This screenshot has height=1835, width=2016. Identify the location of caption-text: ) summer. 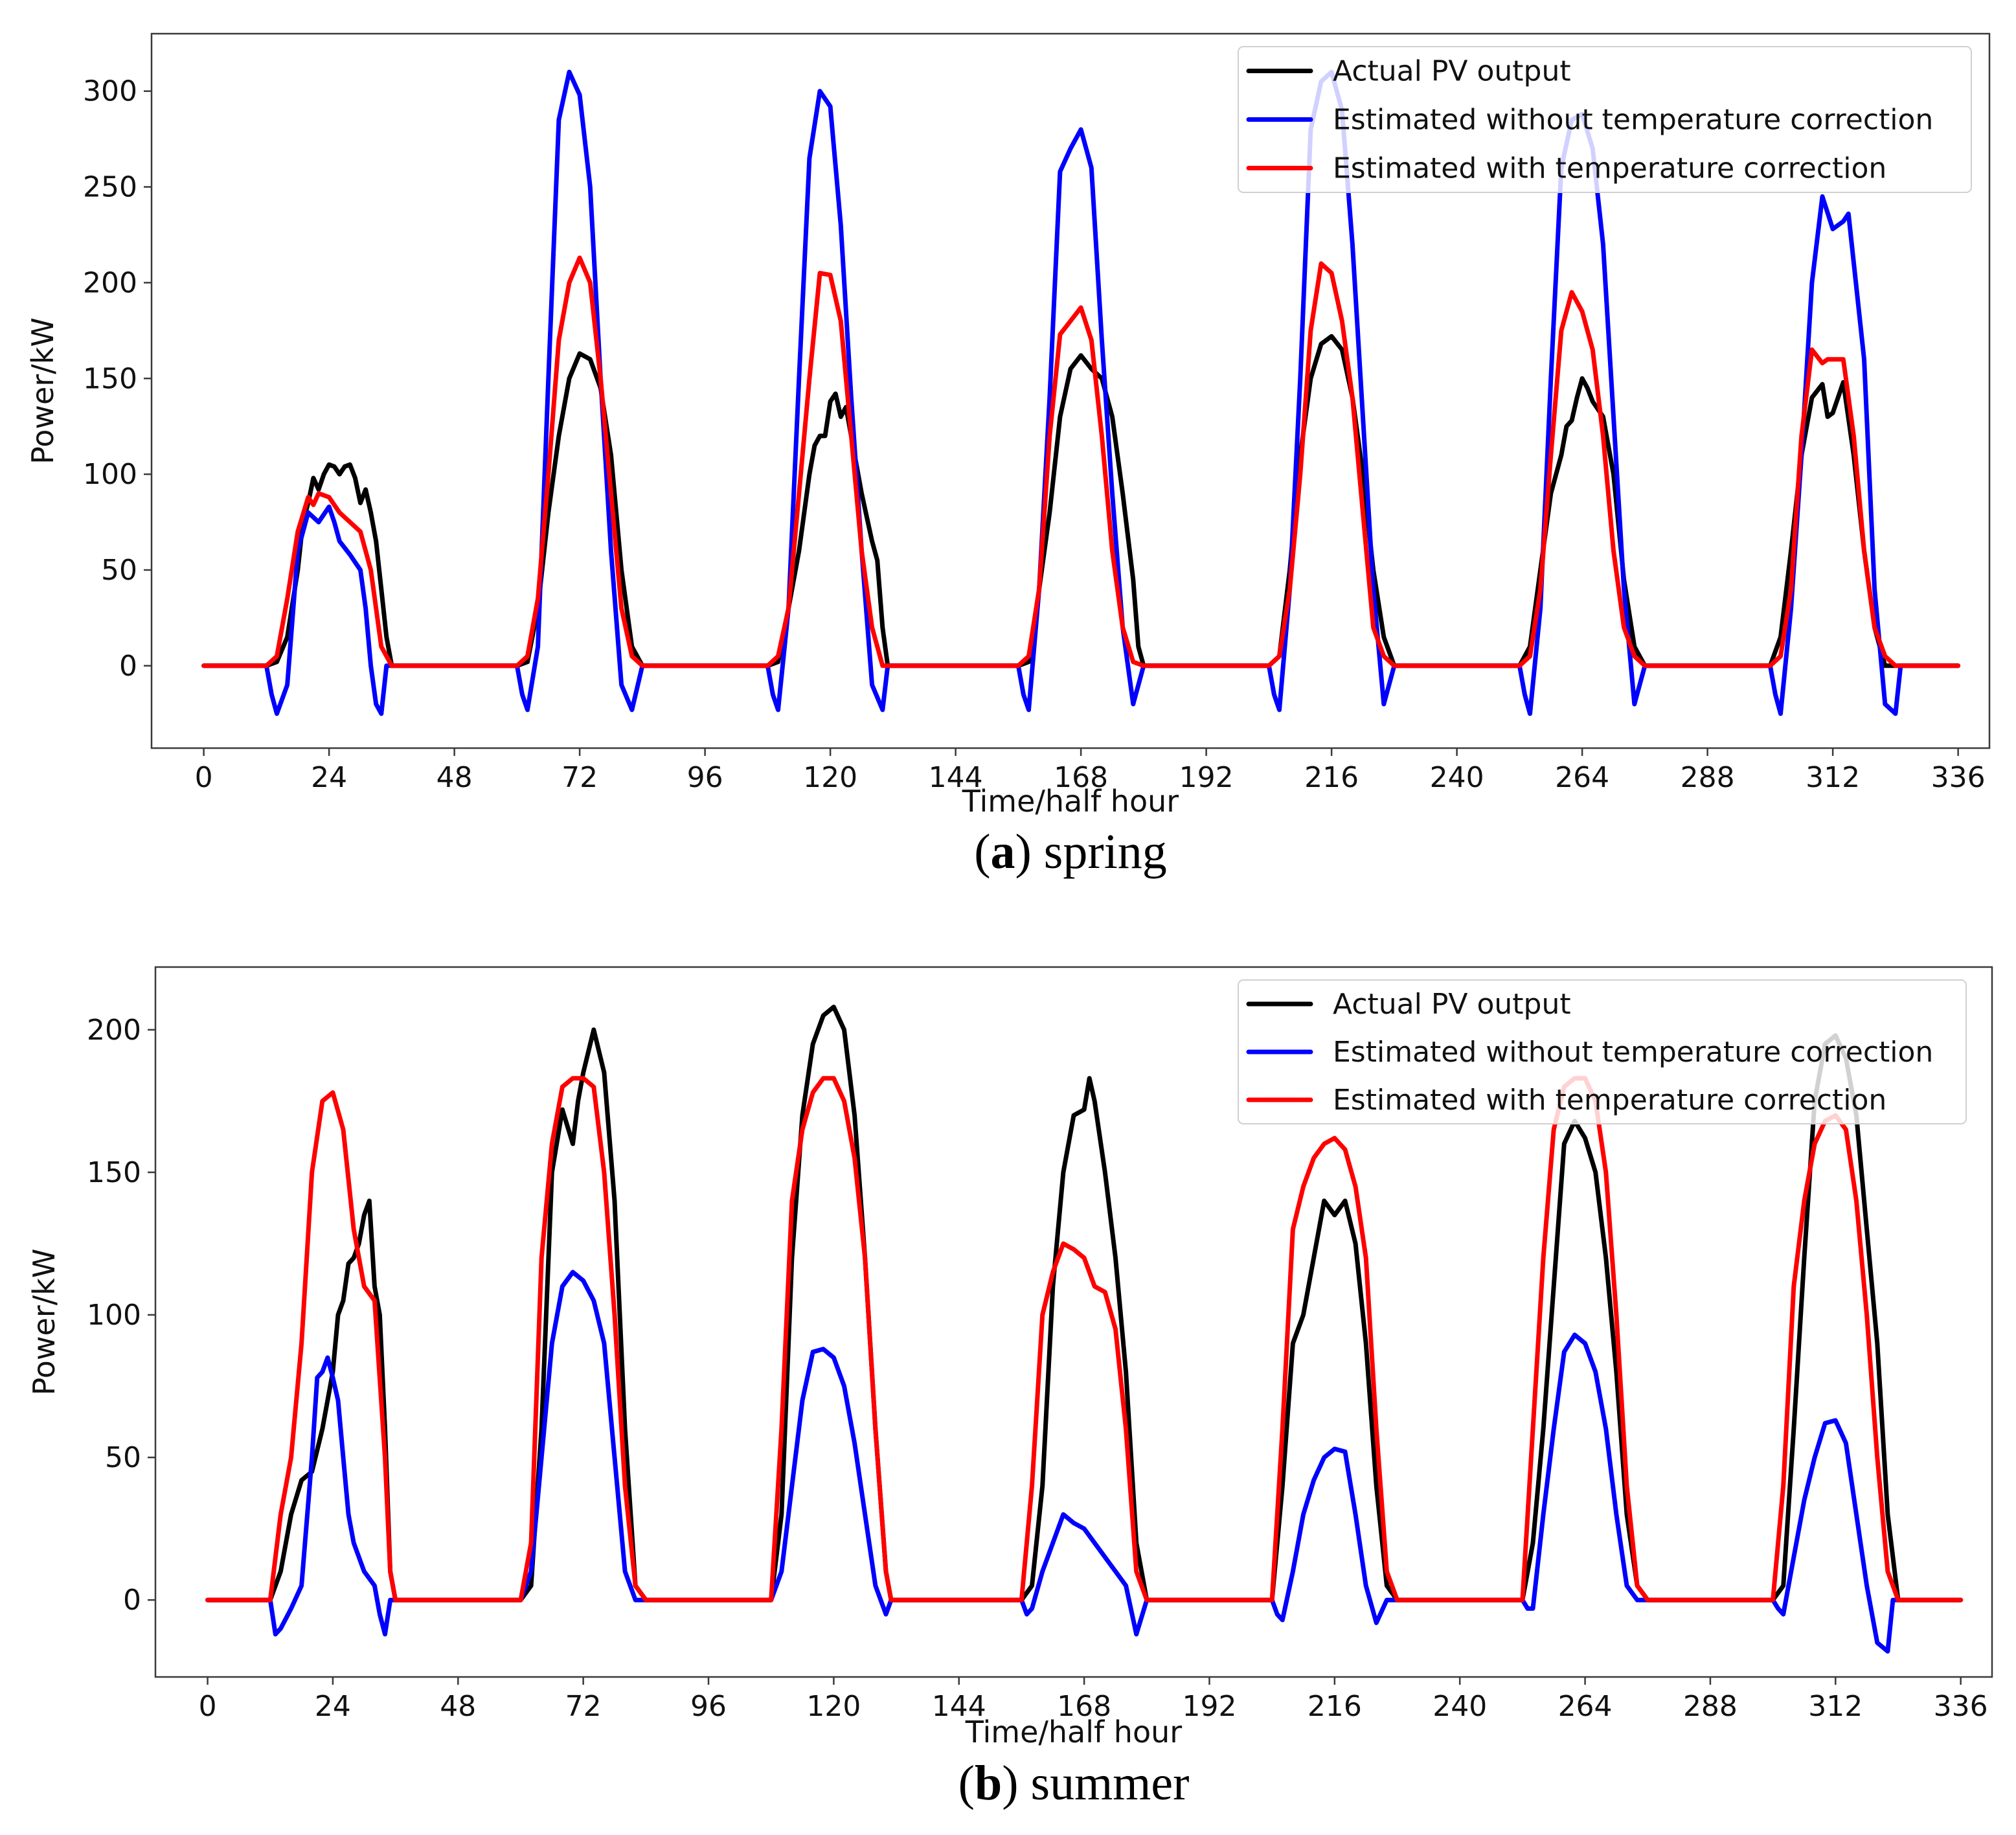
(1095, 1783).